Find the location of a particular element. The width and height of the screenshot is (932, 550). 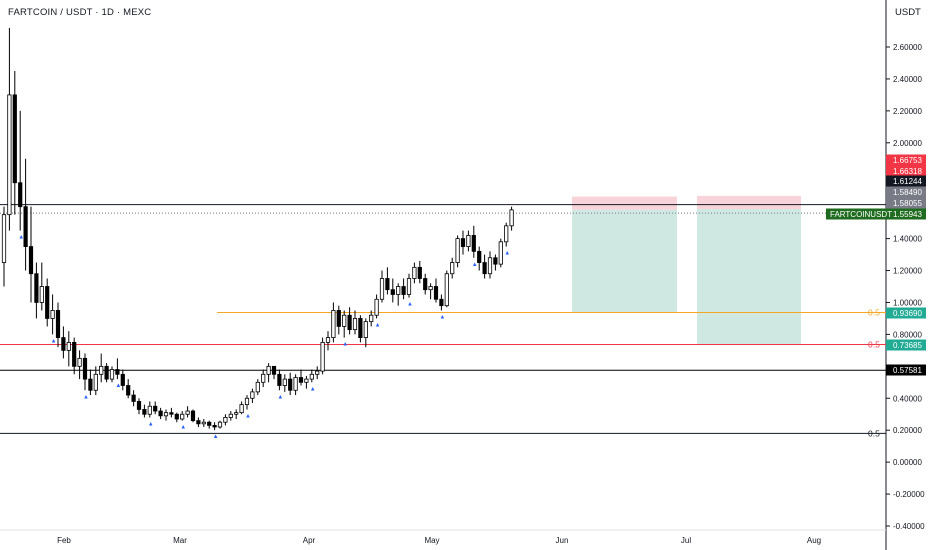

stop-loss-zone is located at coordinates (624, 203).